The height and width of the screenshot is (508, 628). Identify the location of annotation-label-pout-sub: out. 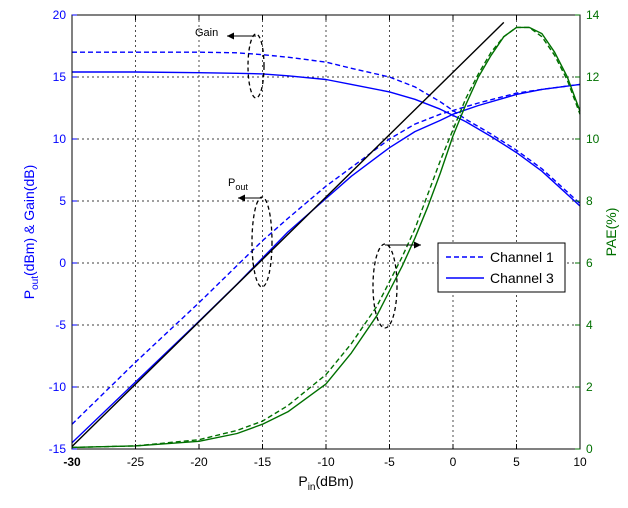
(241, 187).